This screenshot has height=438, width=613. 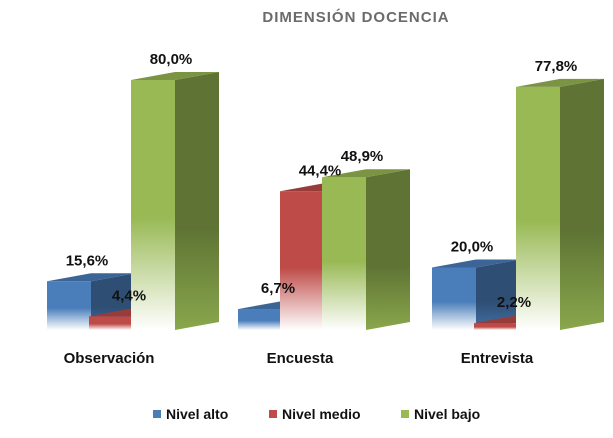 I want to click on legend-label-nivel-medio: Nivel medio, so click(x=321, y=414).